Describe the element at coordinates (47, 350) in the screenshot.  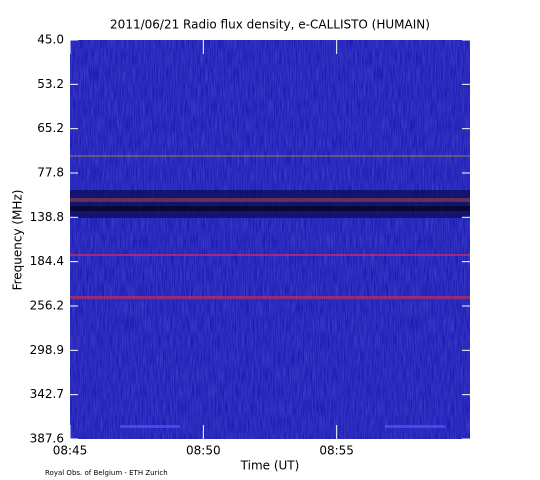
I see `y-tick-label: 298.9` at that location.